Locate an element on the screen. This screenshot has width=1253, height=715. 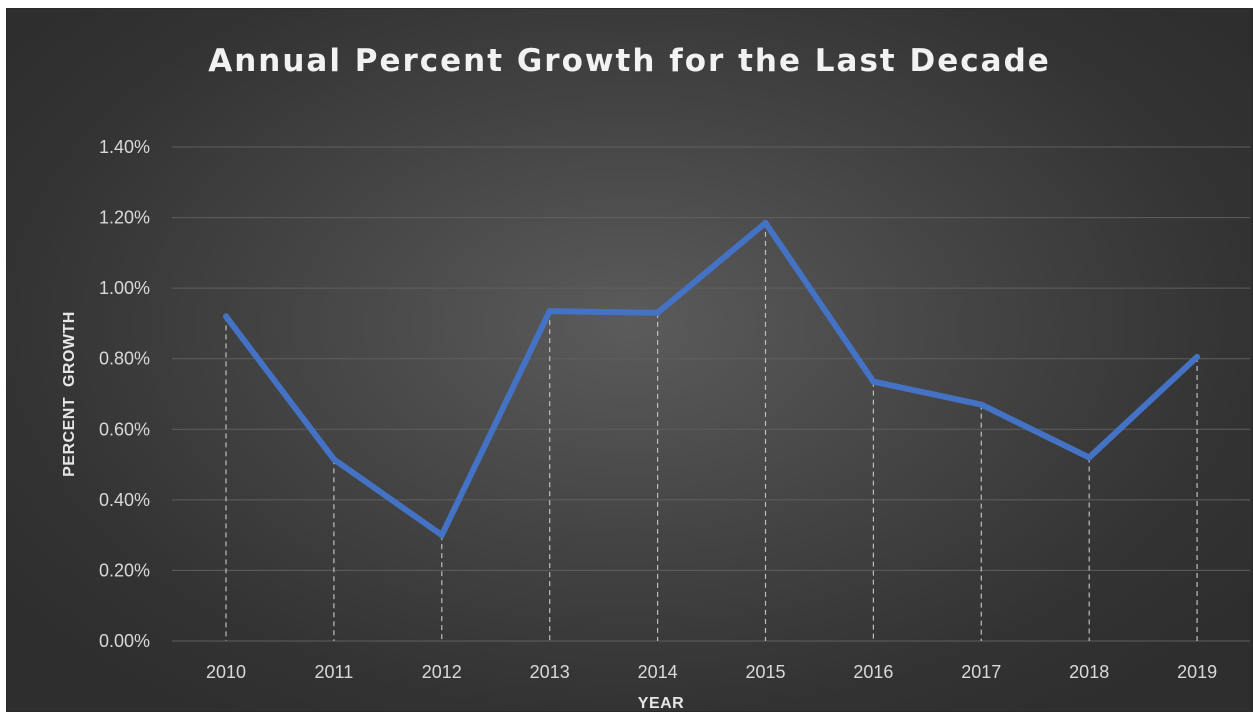
y-tick-label: 0.80% is located at coordinates (124, 359).